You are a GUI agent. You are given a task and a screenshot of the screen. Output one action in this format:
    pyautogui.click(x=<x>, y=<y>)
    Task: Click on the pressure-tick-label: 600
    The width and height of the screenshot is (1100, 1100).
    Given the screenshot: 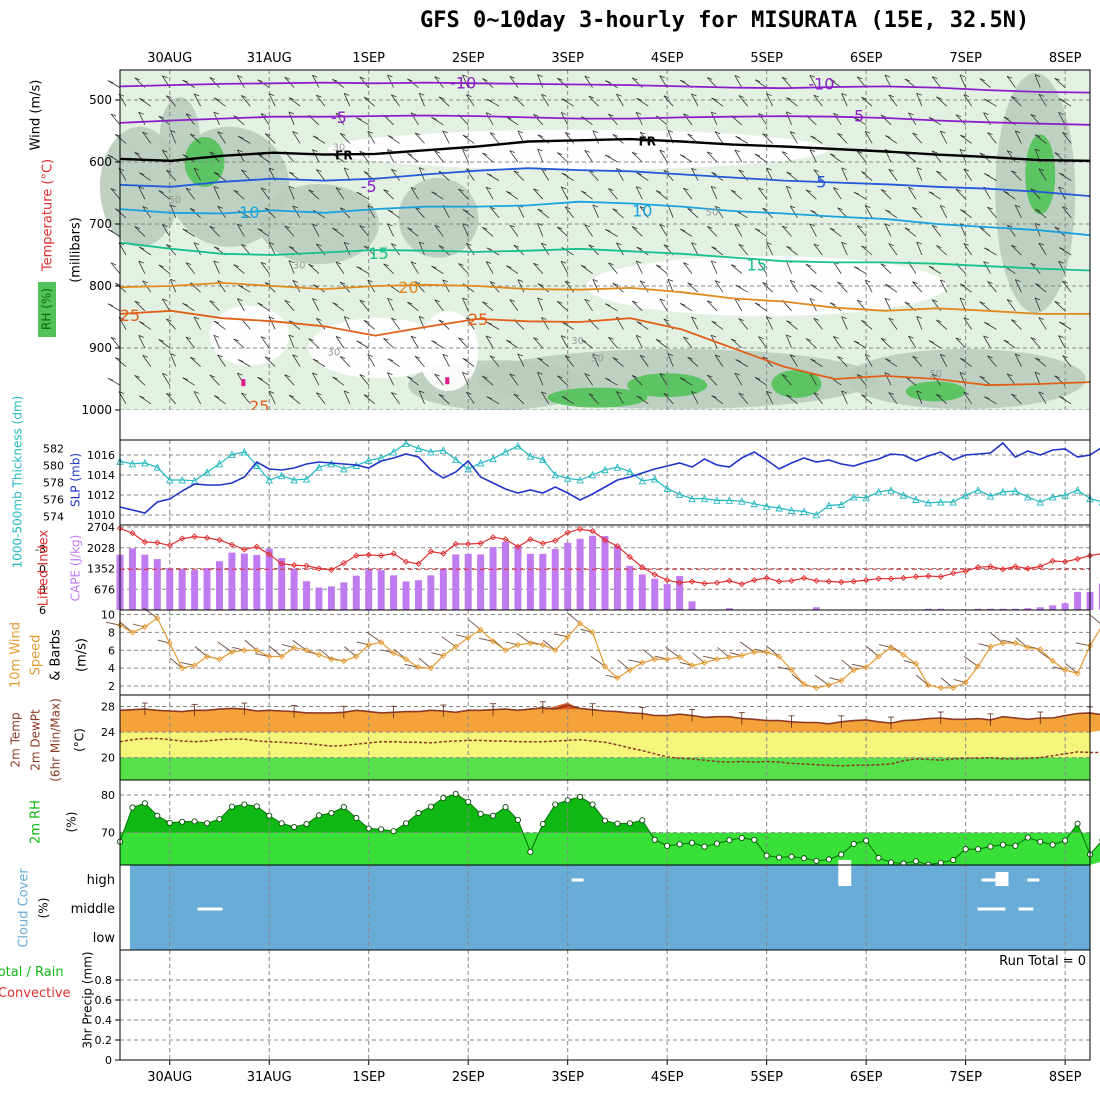 What is the action you would take?
    pyautogui.click(x=100, y=162)
    